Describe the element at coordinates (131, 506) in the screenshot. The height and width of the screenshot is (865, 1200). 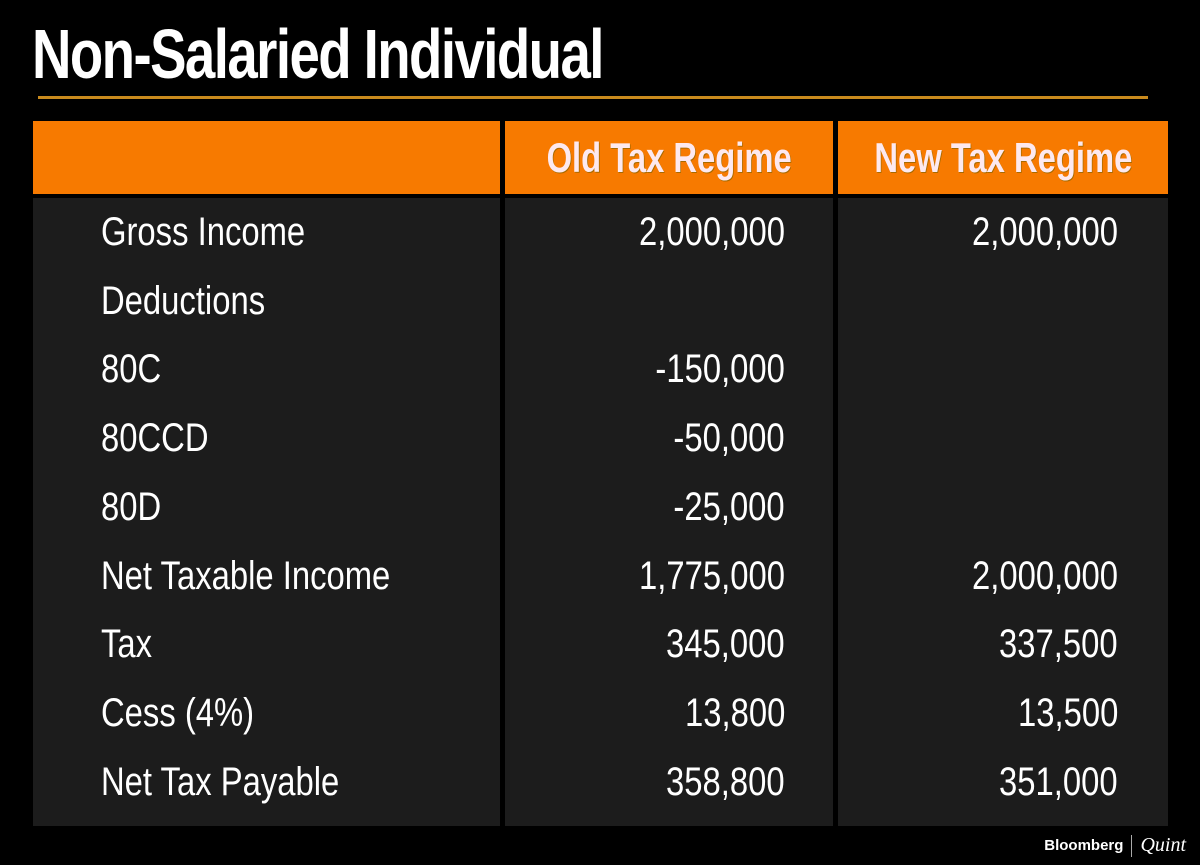
I see `row-label: 80D` at that location.